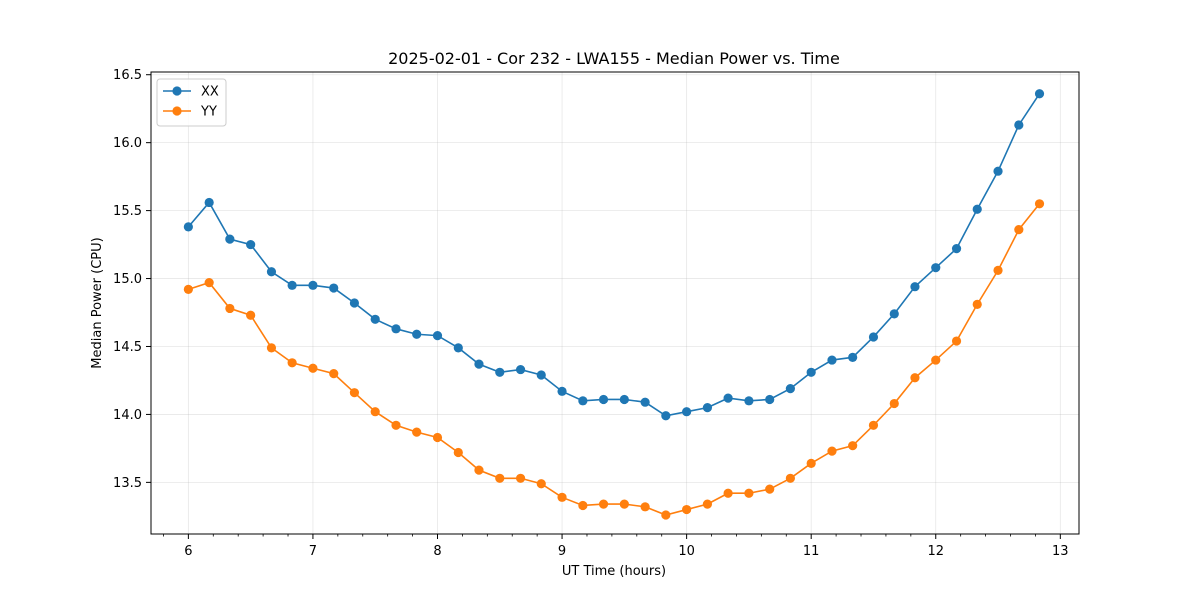 This screenshot has width=1200, height=600. I want to click on x-tick-label: 8, so click(437, 551).